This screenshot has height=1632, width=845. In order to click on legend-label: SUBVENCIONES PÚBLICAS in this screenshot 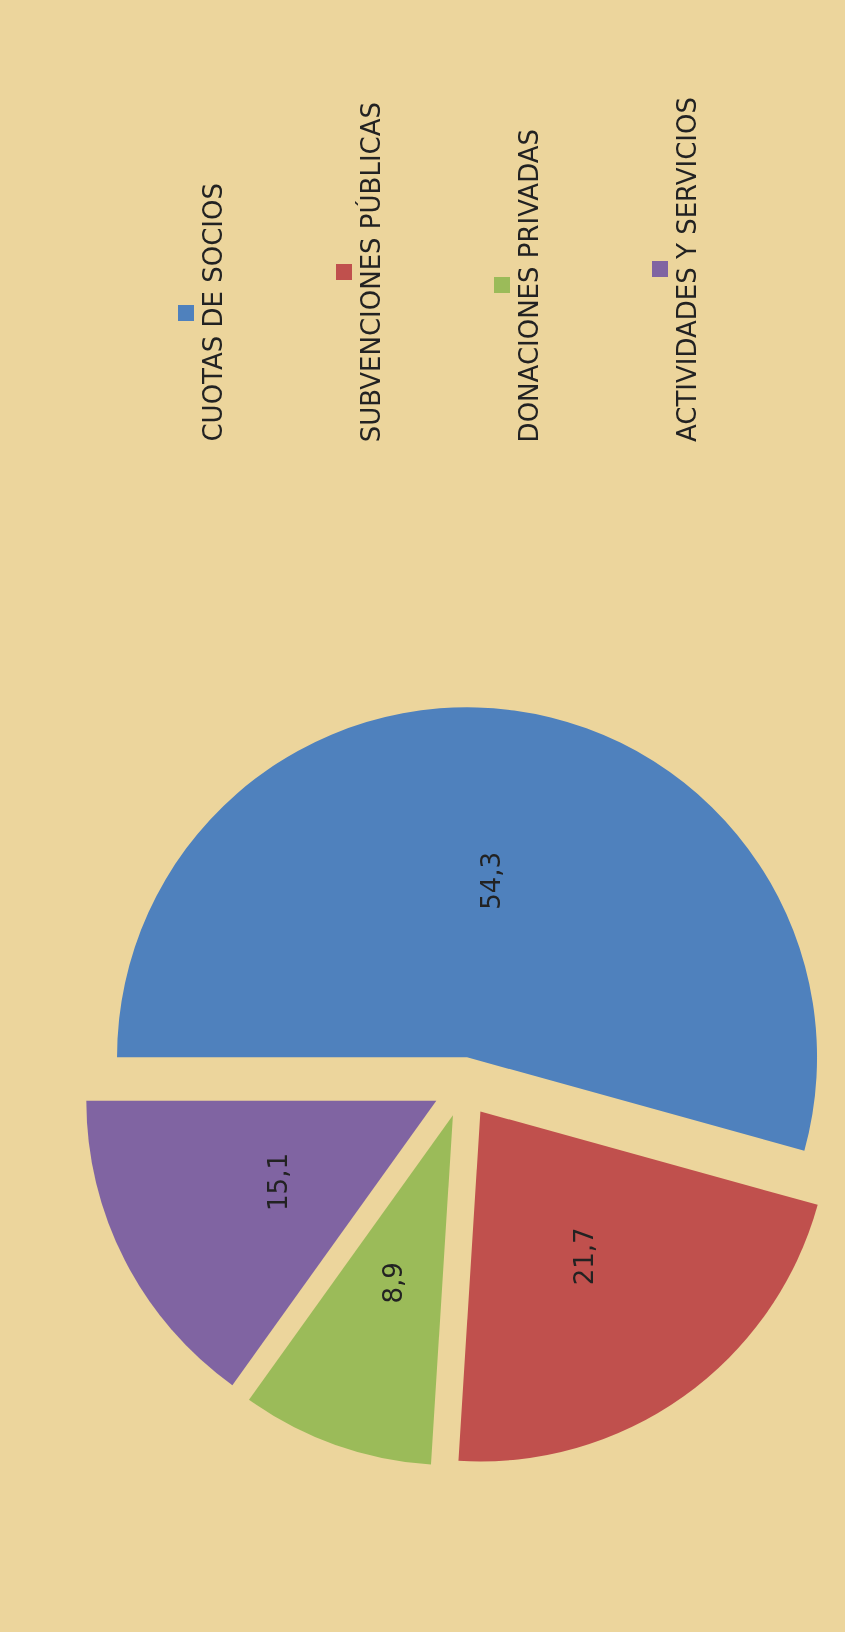, I will do `click(371, 271)`.